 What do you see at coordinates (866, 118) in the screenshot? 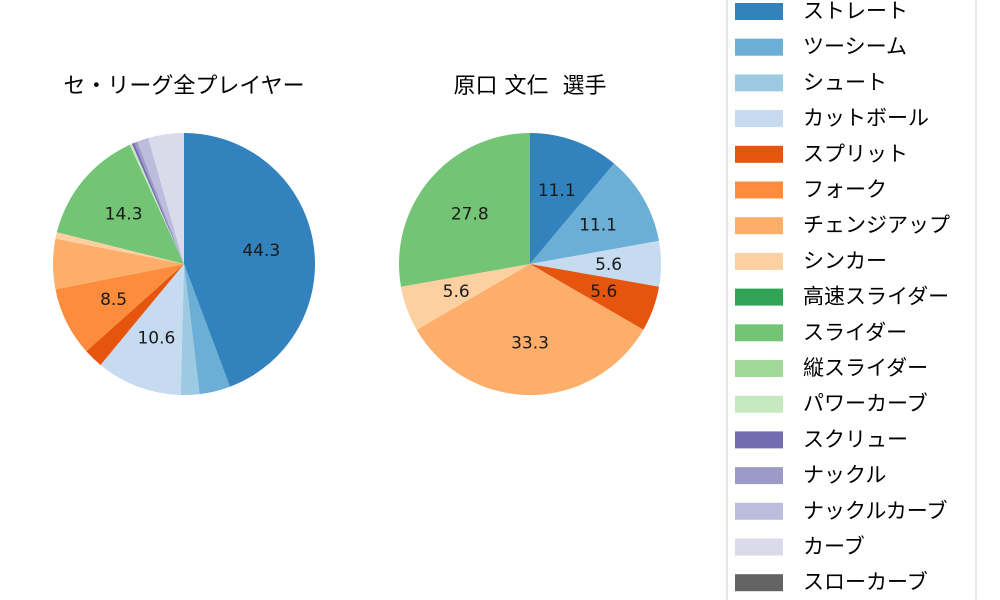
I see `legend-label: カットボール` at bounding box center [866, 118].